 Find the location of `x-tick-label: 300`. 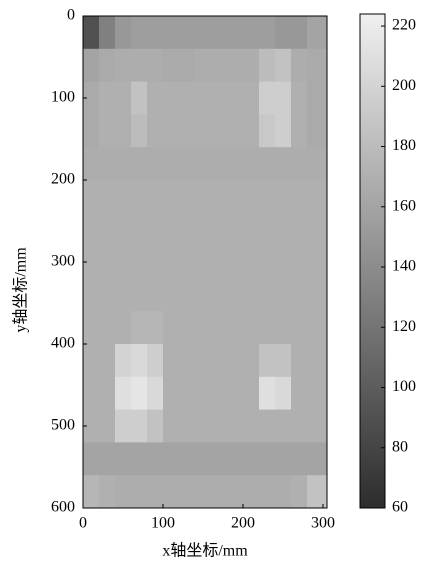

x-tick-label: 300 is located at coordinates (323, 523).